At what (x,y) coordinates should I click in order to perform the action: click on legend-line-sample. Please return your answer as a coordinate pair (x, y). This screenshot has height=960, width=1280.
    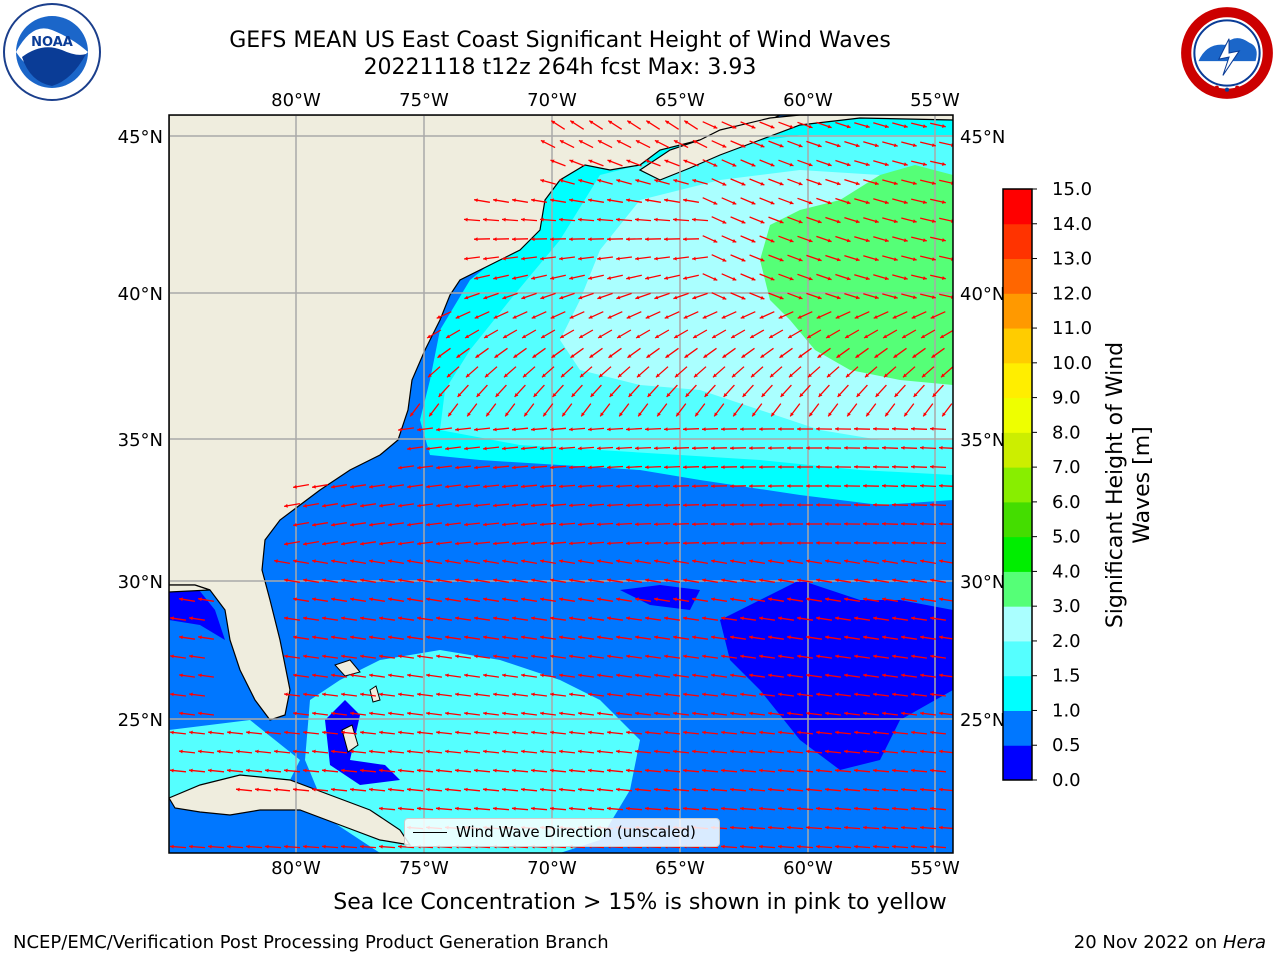
    Looking at the image, I should click on (430, 832).